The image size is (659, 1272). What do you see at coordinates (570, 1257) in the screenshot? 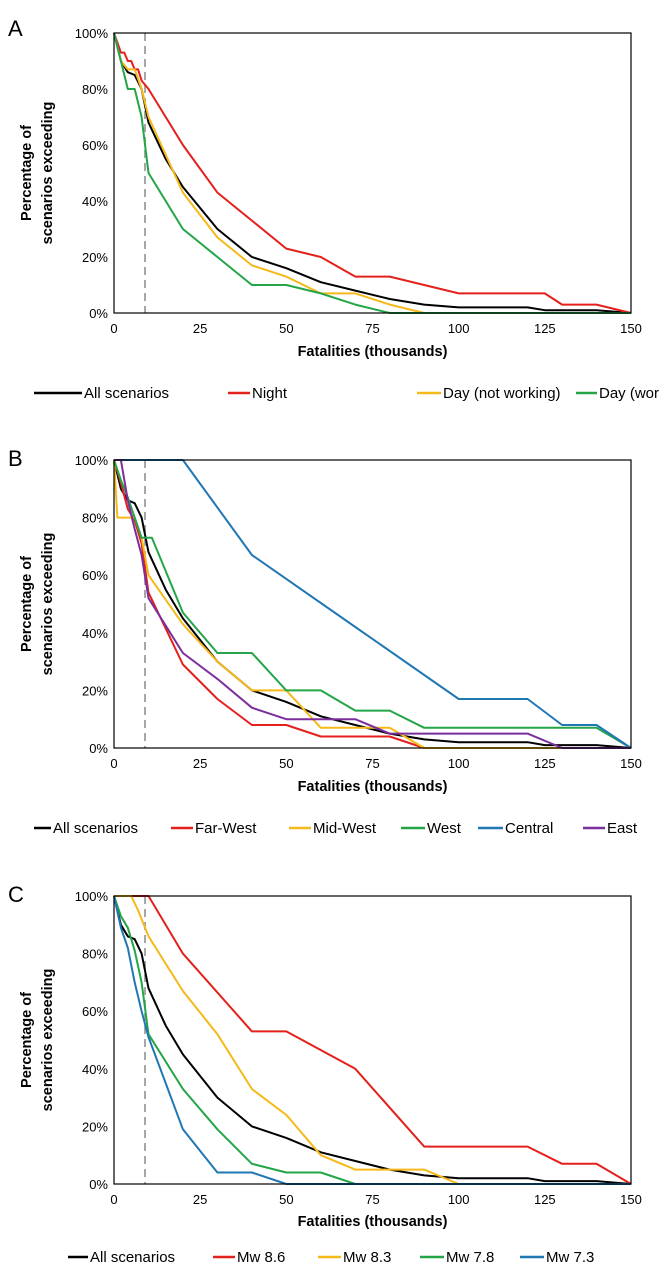
I see `legend-label: Mw 7.3` at bounding box center [570, 1257].